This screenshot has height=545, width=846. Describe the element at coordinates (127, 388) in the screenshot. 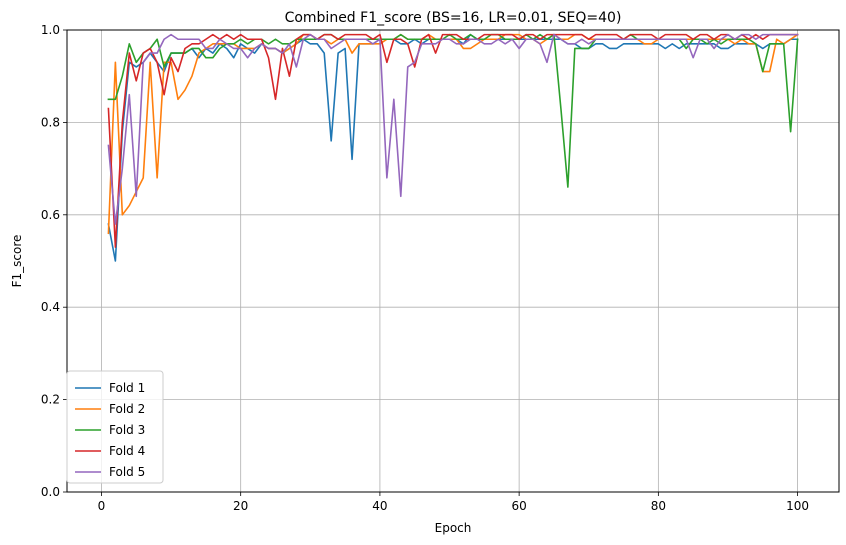

I see `legend-label-fold-1: Fold 1` at that location.